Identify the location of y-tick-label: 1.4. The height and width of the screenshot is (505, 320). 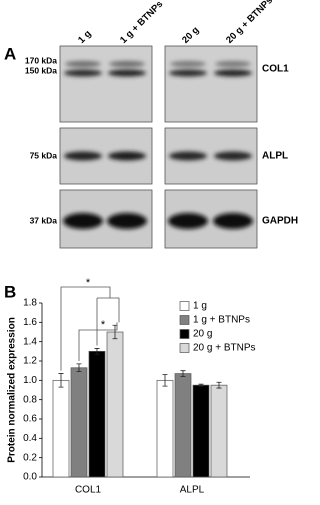
(30, 341).